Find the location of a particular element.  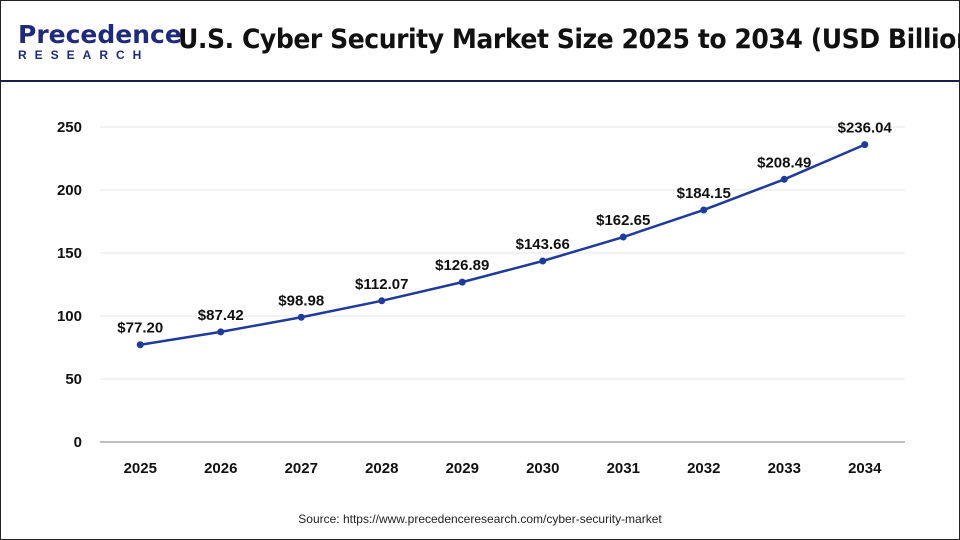

x-tick-label: 2030 is located at coordinates (542, 468).